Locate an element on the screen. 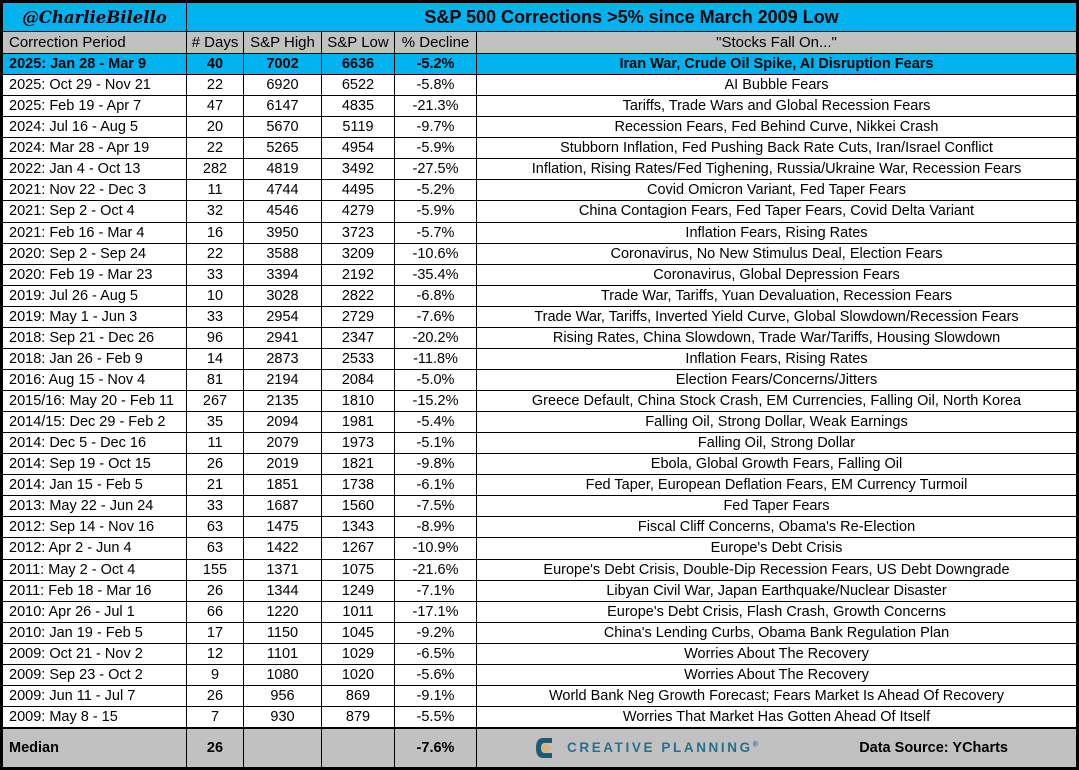  median-low-empty is located at coordinates (358, 747).